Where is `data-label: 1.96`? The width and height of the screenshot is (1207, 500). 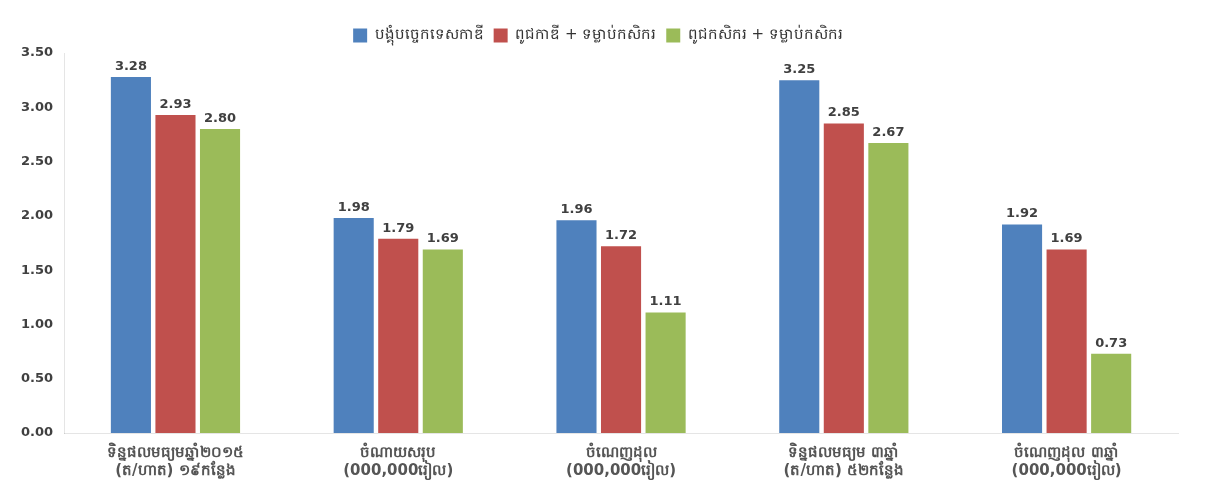
data-label: 1.96 is located at coordinates (576, 209).